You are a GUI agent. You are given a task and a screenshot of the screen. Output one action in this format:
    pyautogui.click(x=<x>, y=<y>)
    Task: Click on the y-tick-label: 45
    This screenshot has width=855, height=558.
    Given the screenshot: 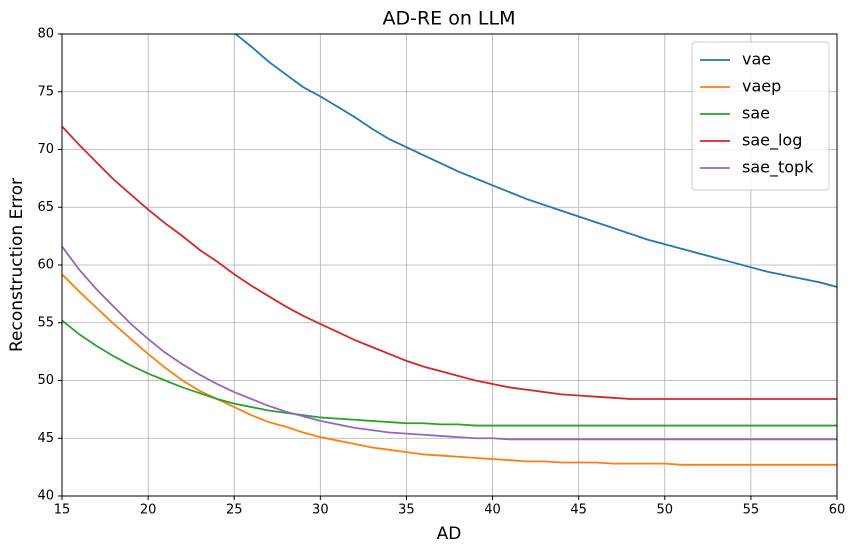 What is the action you would take?
    pyautogui.click(x=45, y=438)
    